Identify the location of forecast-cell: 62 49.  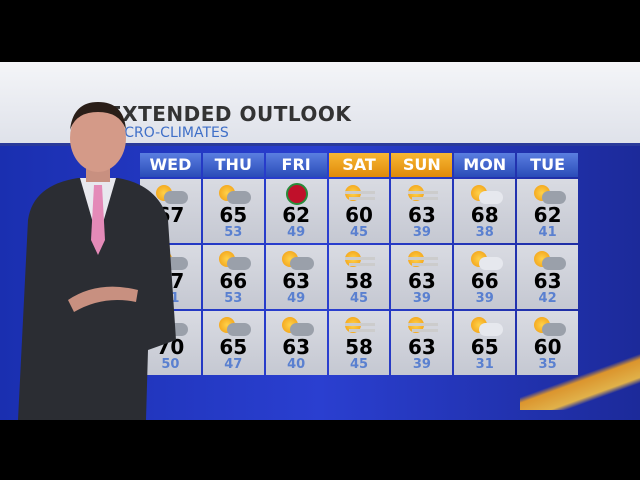
(296, 211).